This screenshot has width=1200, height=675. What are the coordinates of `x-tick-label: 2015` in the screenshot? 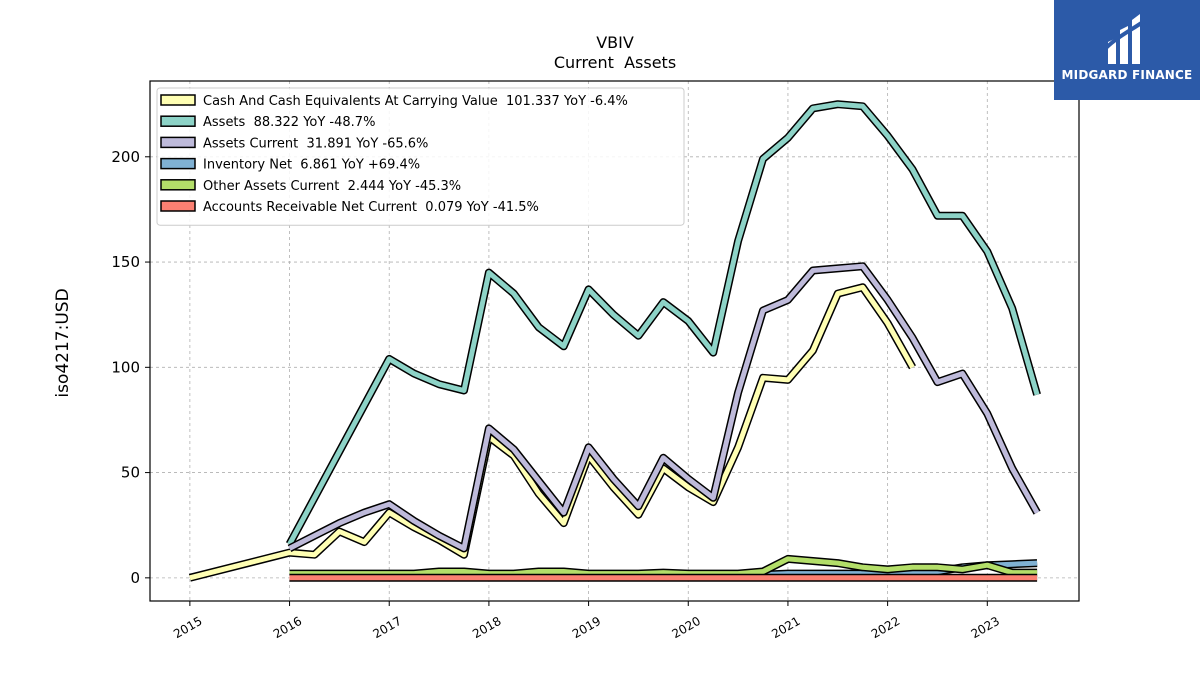 It's located at (187, 627).